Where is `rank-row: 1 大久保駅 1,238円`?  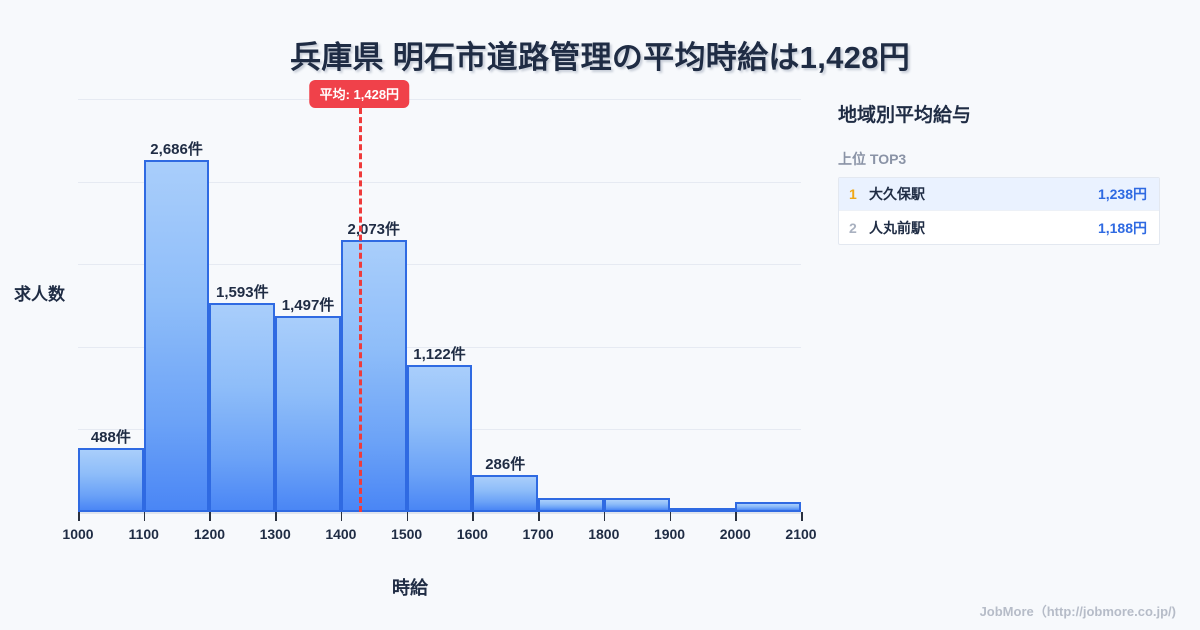 rank-row: 1 大久保駅 1,238円 is located at coordinates (999, 194).